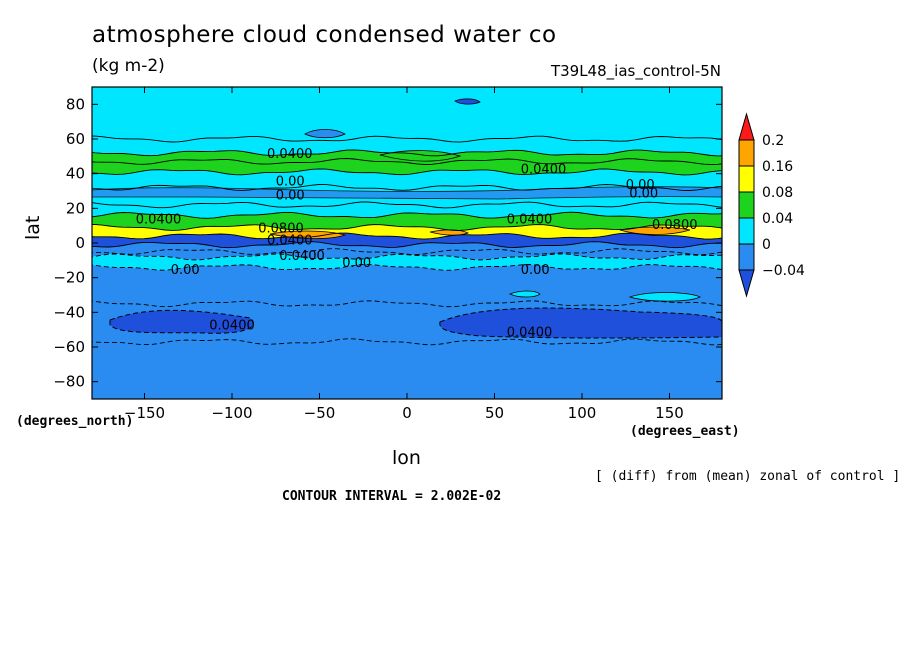  What do you see at coordinates (746, 283) in the screenshot?
I see `colorbar-arrow-bottom` at bounding box center [746, 283].